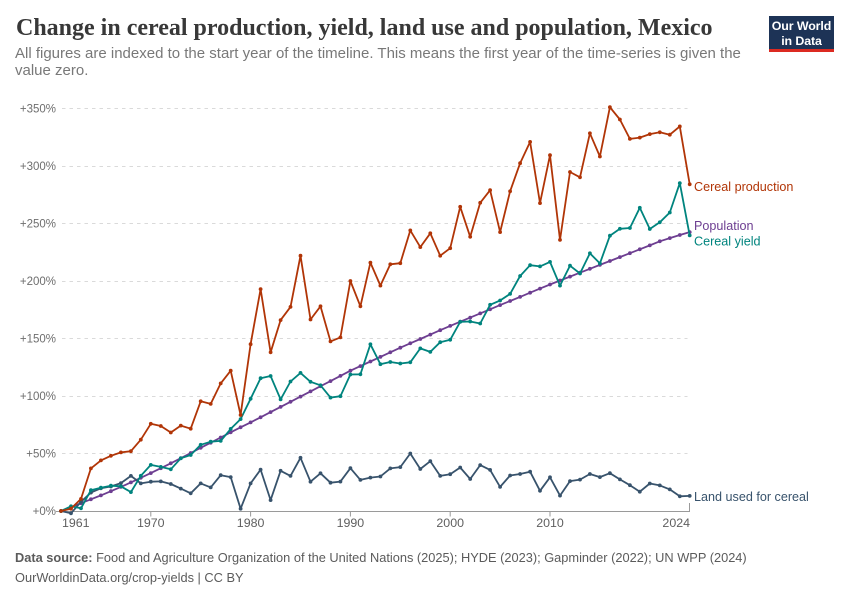  I want to click on svg-text: 2000, so click(450, 523).